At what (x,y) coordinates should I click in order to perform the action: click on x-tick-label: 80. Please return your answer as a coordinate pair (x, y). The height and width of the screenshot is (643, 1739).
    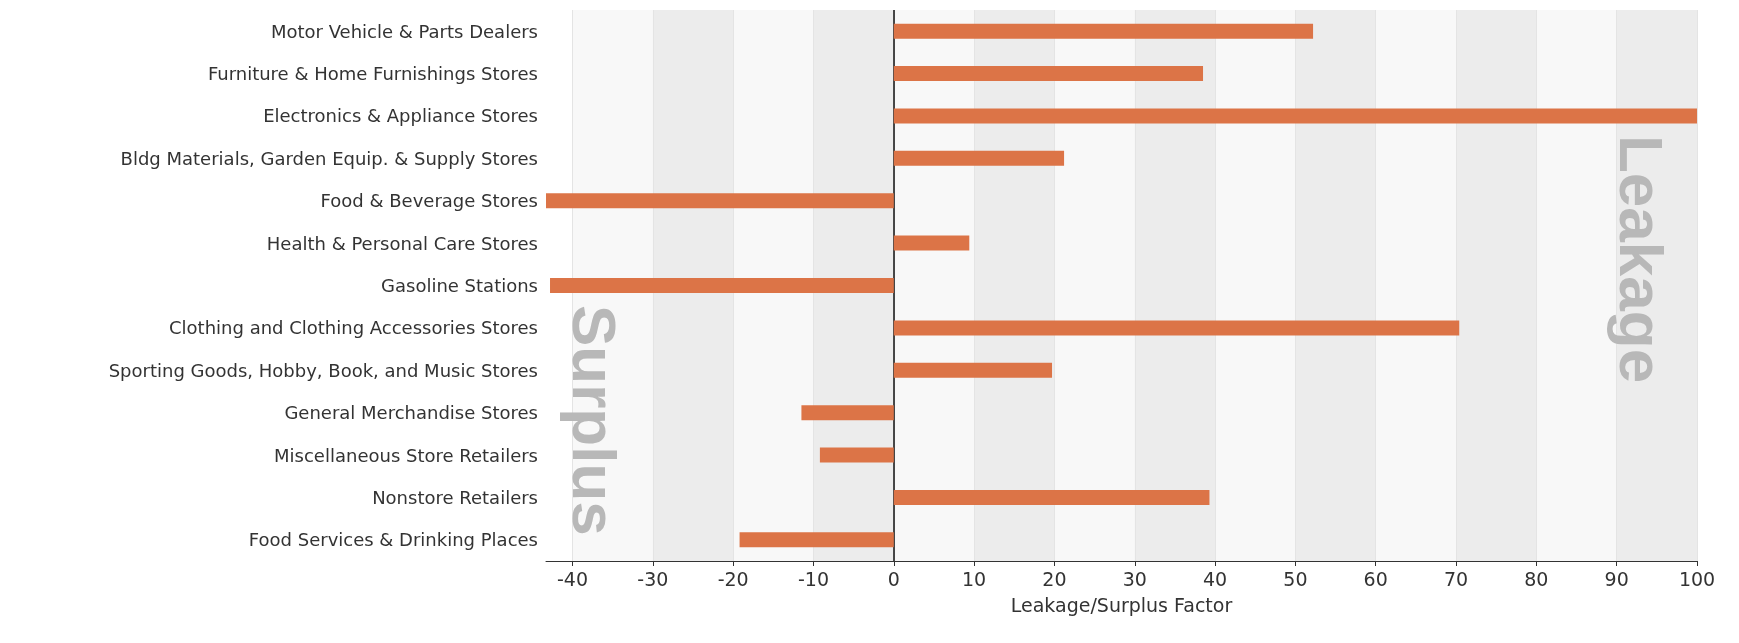
    Looking at the image, I should click on (1536, 578).